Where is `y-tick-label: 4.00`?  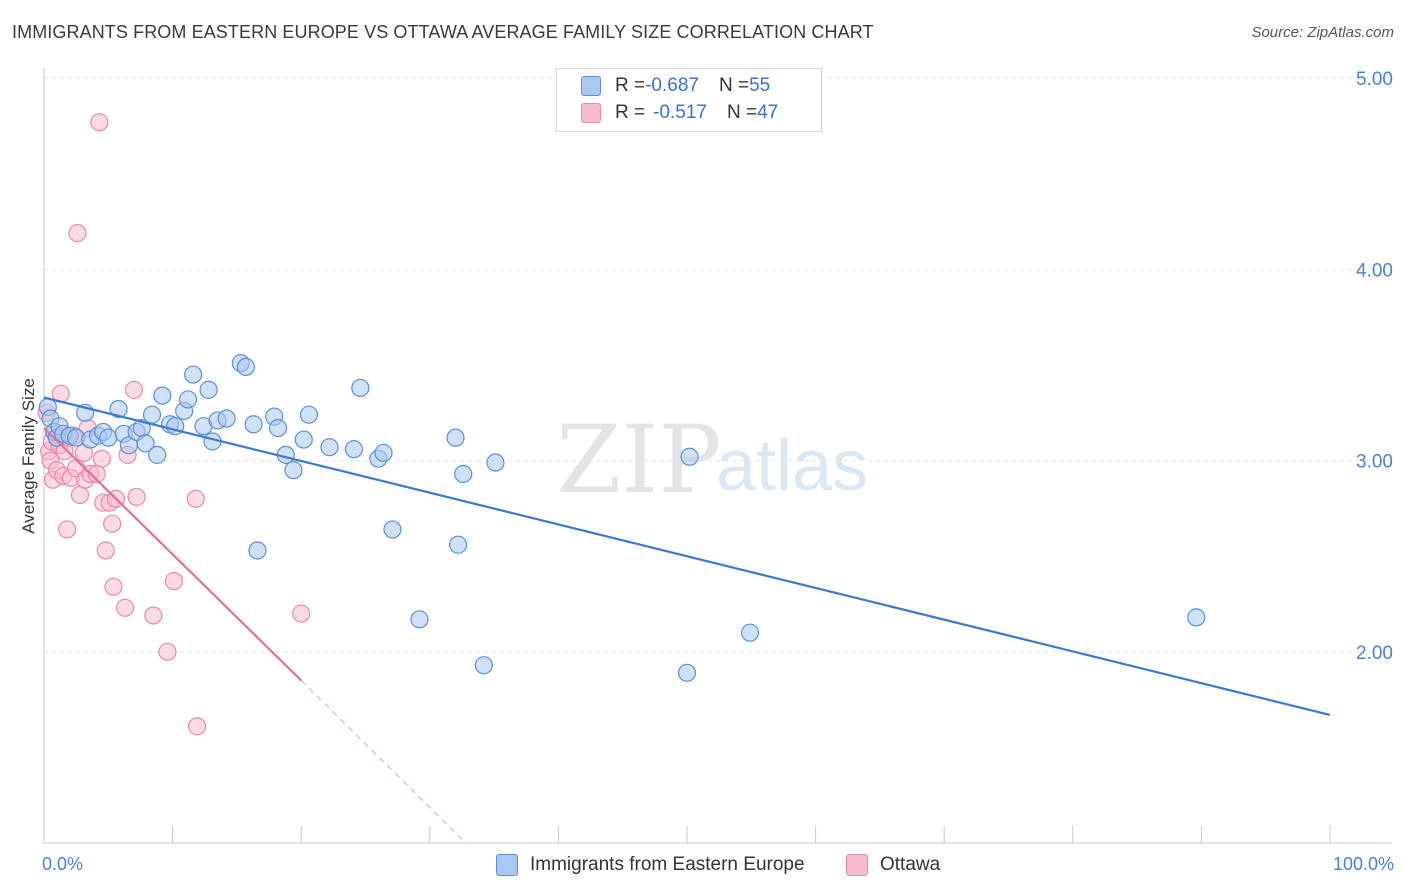 y-tick-label: 4.00 is located at coordinates (1374, 270).